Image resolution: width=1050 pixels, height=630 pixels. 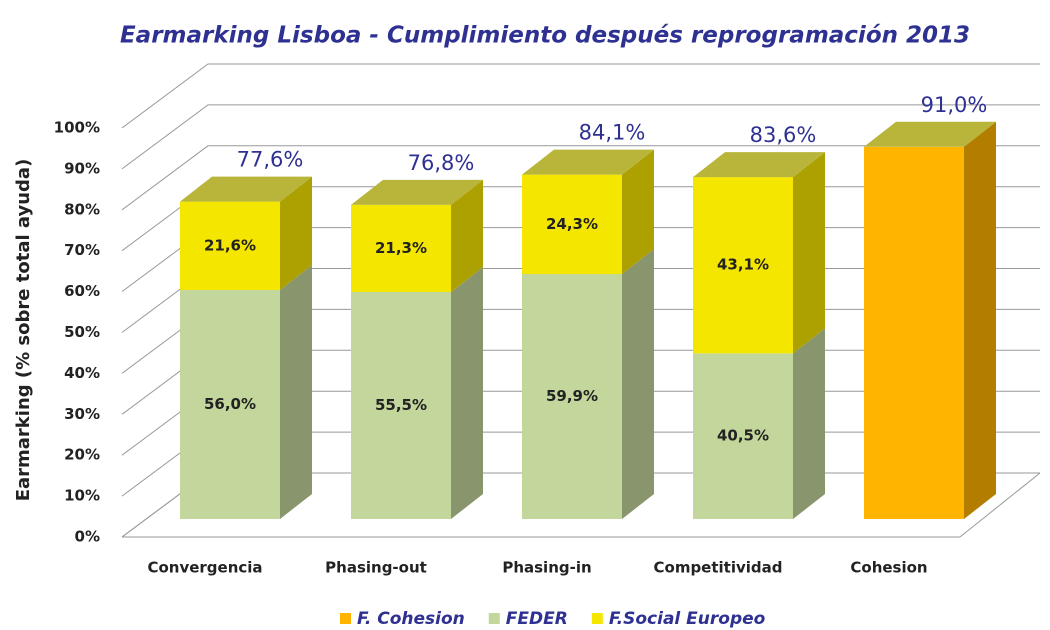 I want to click on y-tick-label: 50%, so click(x=82, y=332).